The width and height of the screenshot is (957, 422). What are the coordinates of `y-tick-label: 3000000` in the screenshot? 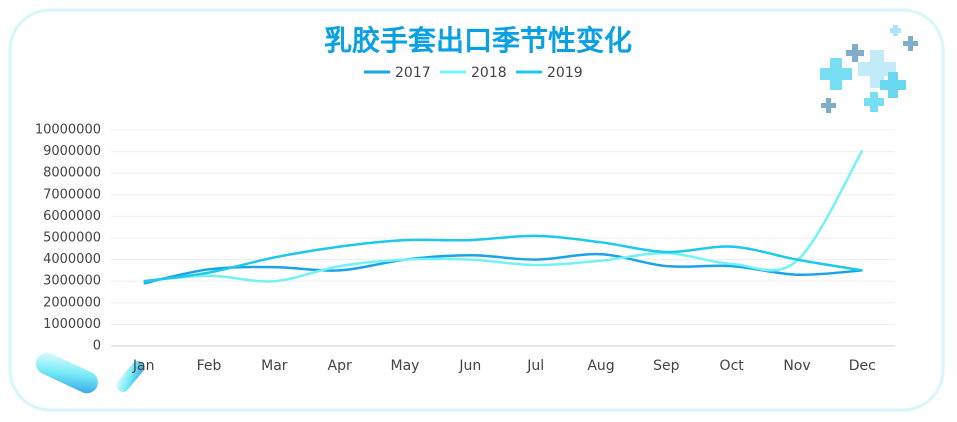 It's located at (72, 281).